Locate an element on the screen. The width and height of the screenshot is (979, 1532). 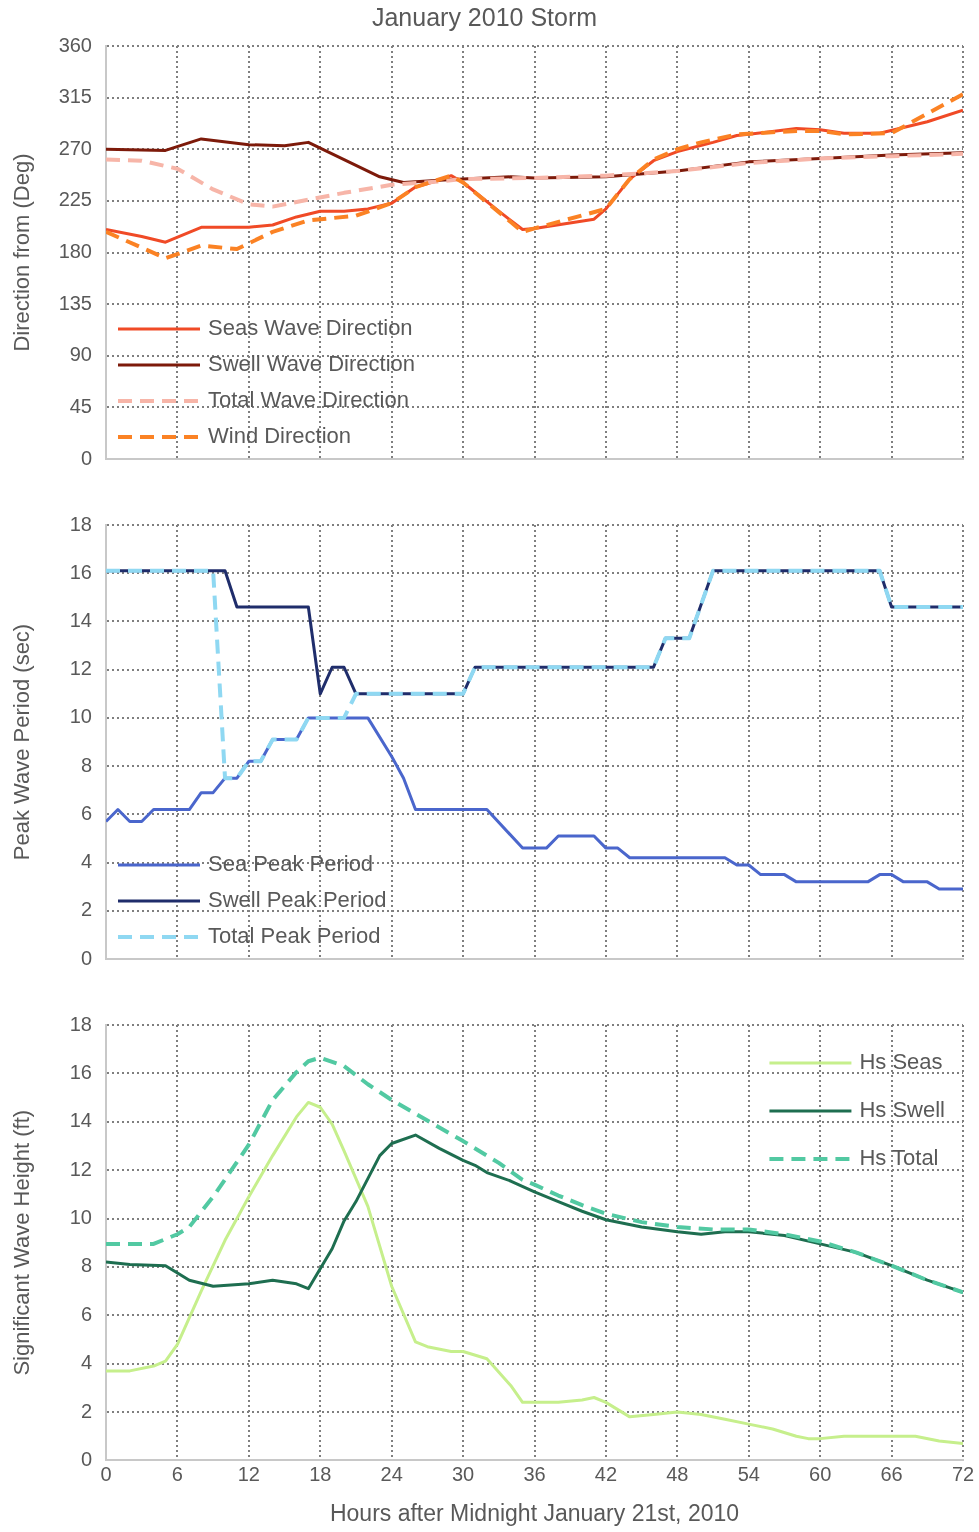
x-tick-label: 48 is located at coordinates (677, 1473).